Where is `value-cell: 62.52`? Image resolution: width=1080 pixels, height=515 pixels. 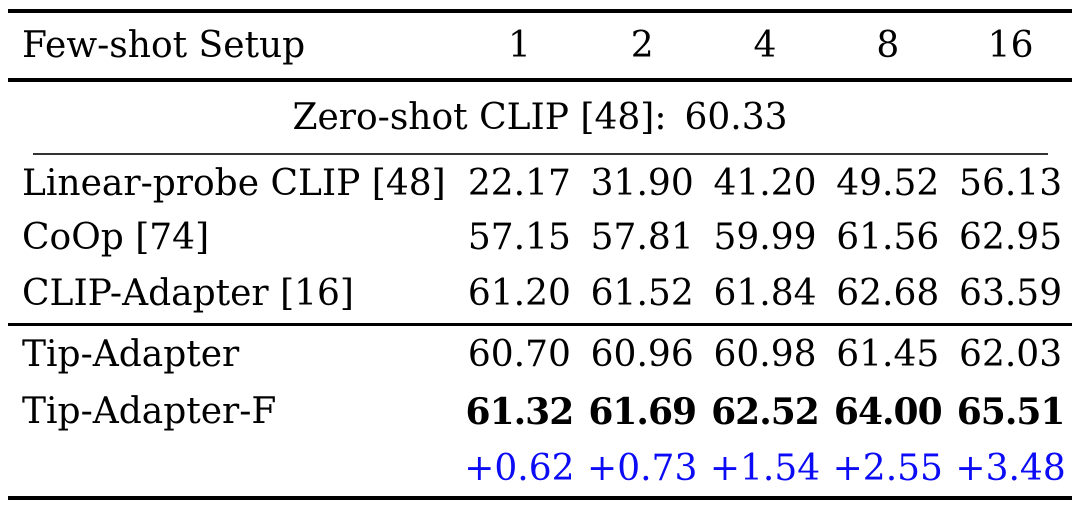 value-cell: 62.52 is located at coordinates (765, 411).